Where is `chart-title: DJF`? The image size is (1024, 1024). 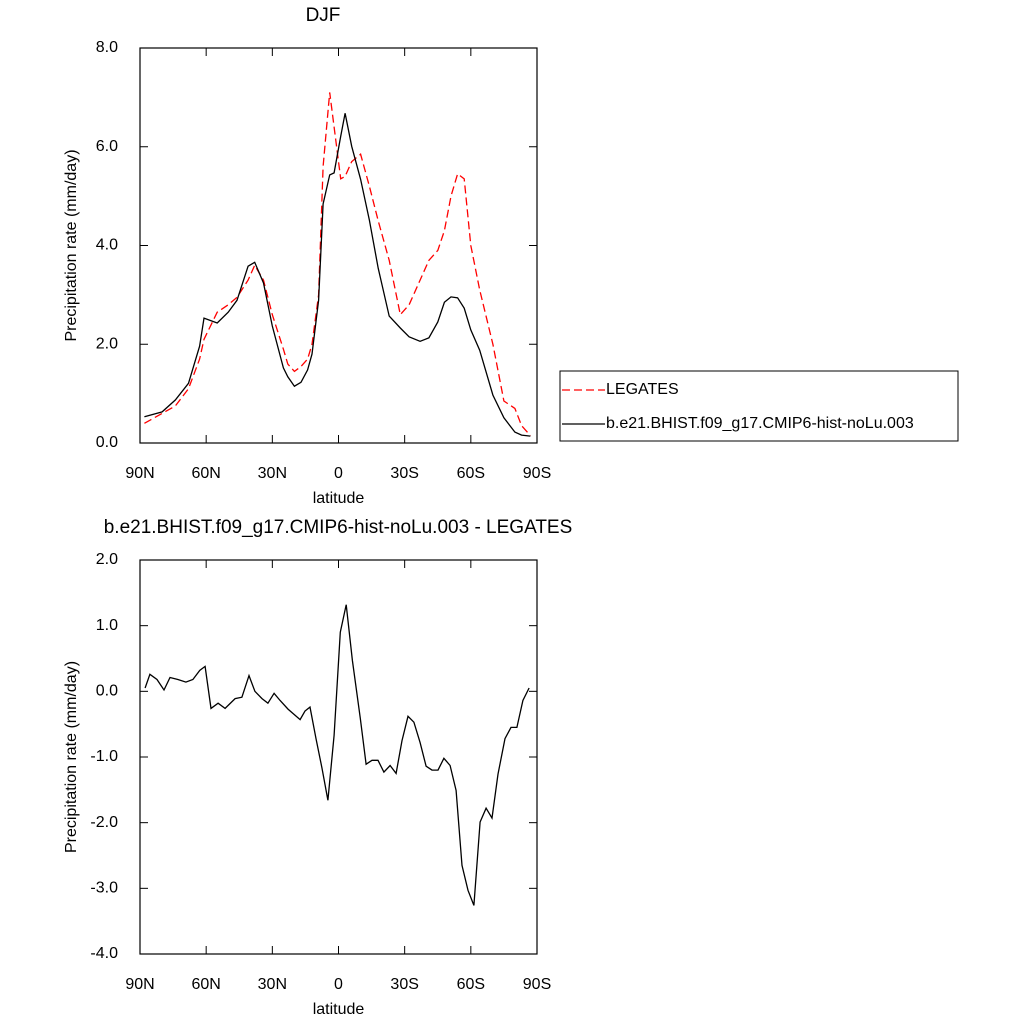
chart-title: DJF is located at coordinates (323, 15).